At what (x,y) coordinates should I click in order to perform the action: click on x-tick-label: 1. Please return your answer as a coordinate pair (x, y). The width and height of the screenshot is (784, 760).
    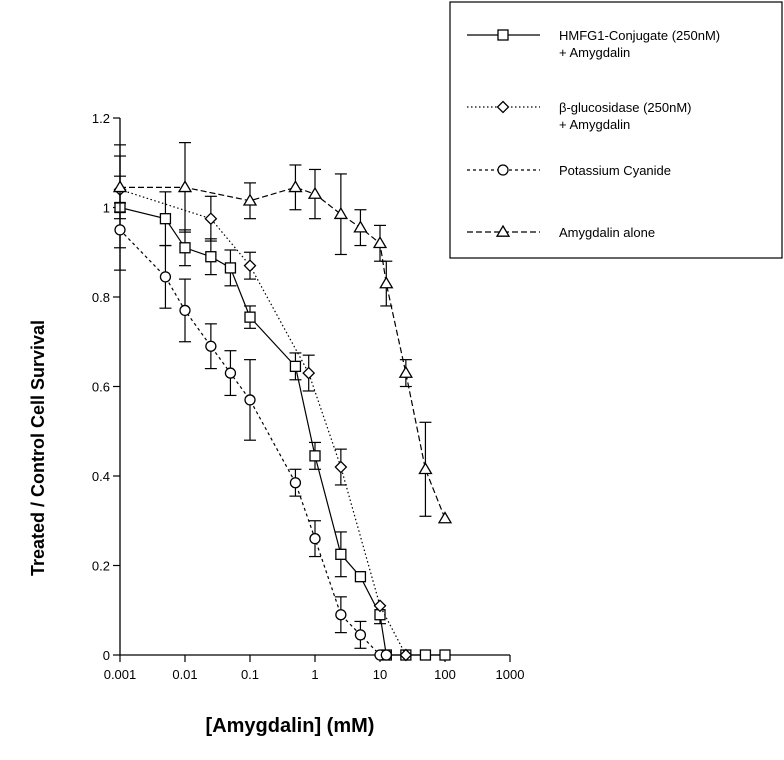
    Looking at the image, I should click on (314, 674).